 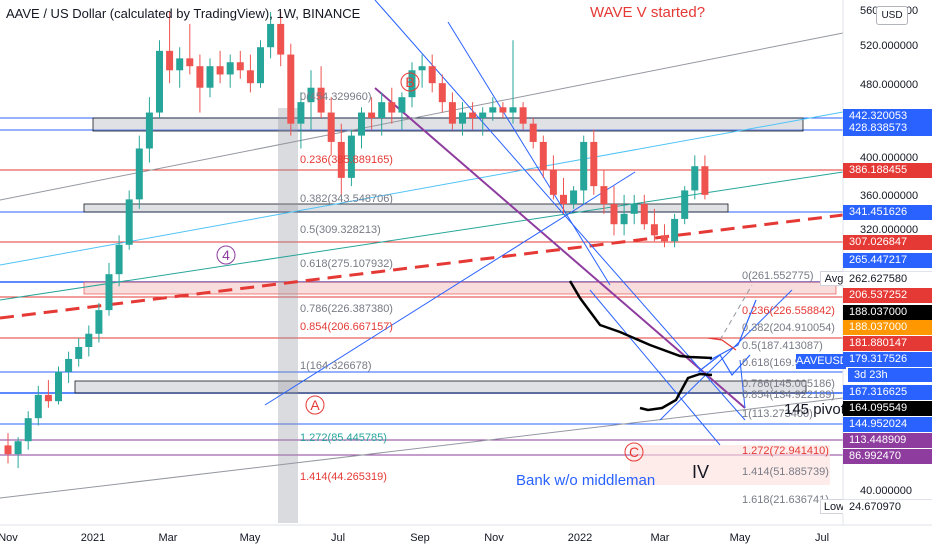 I want to click on fib-level-label: 1.414(51.885739), so click(x=785, y=472).